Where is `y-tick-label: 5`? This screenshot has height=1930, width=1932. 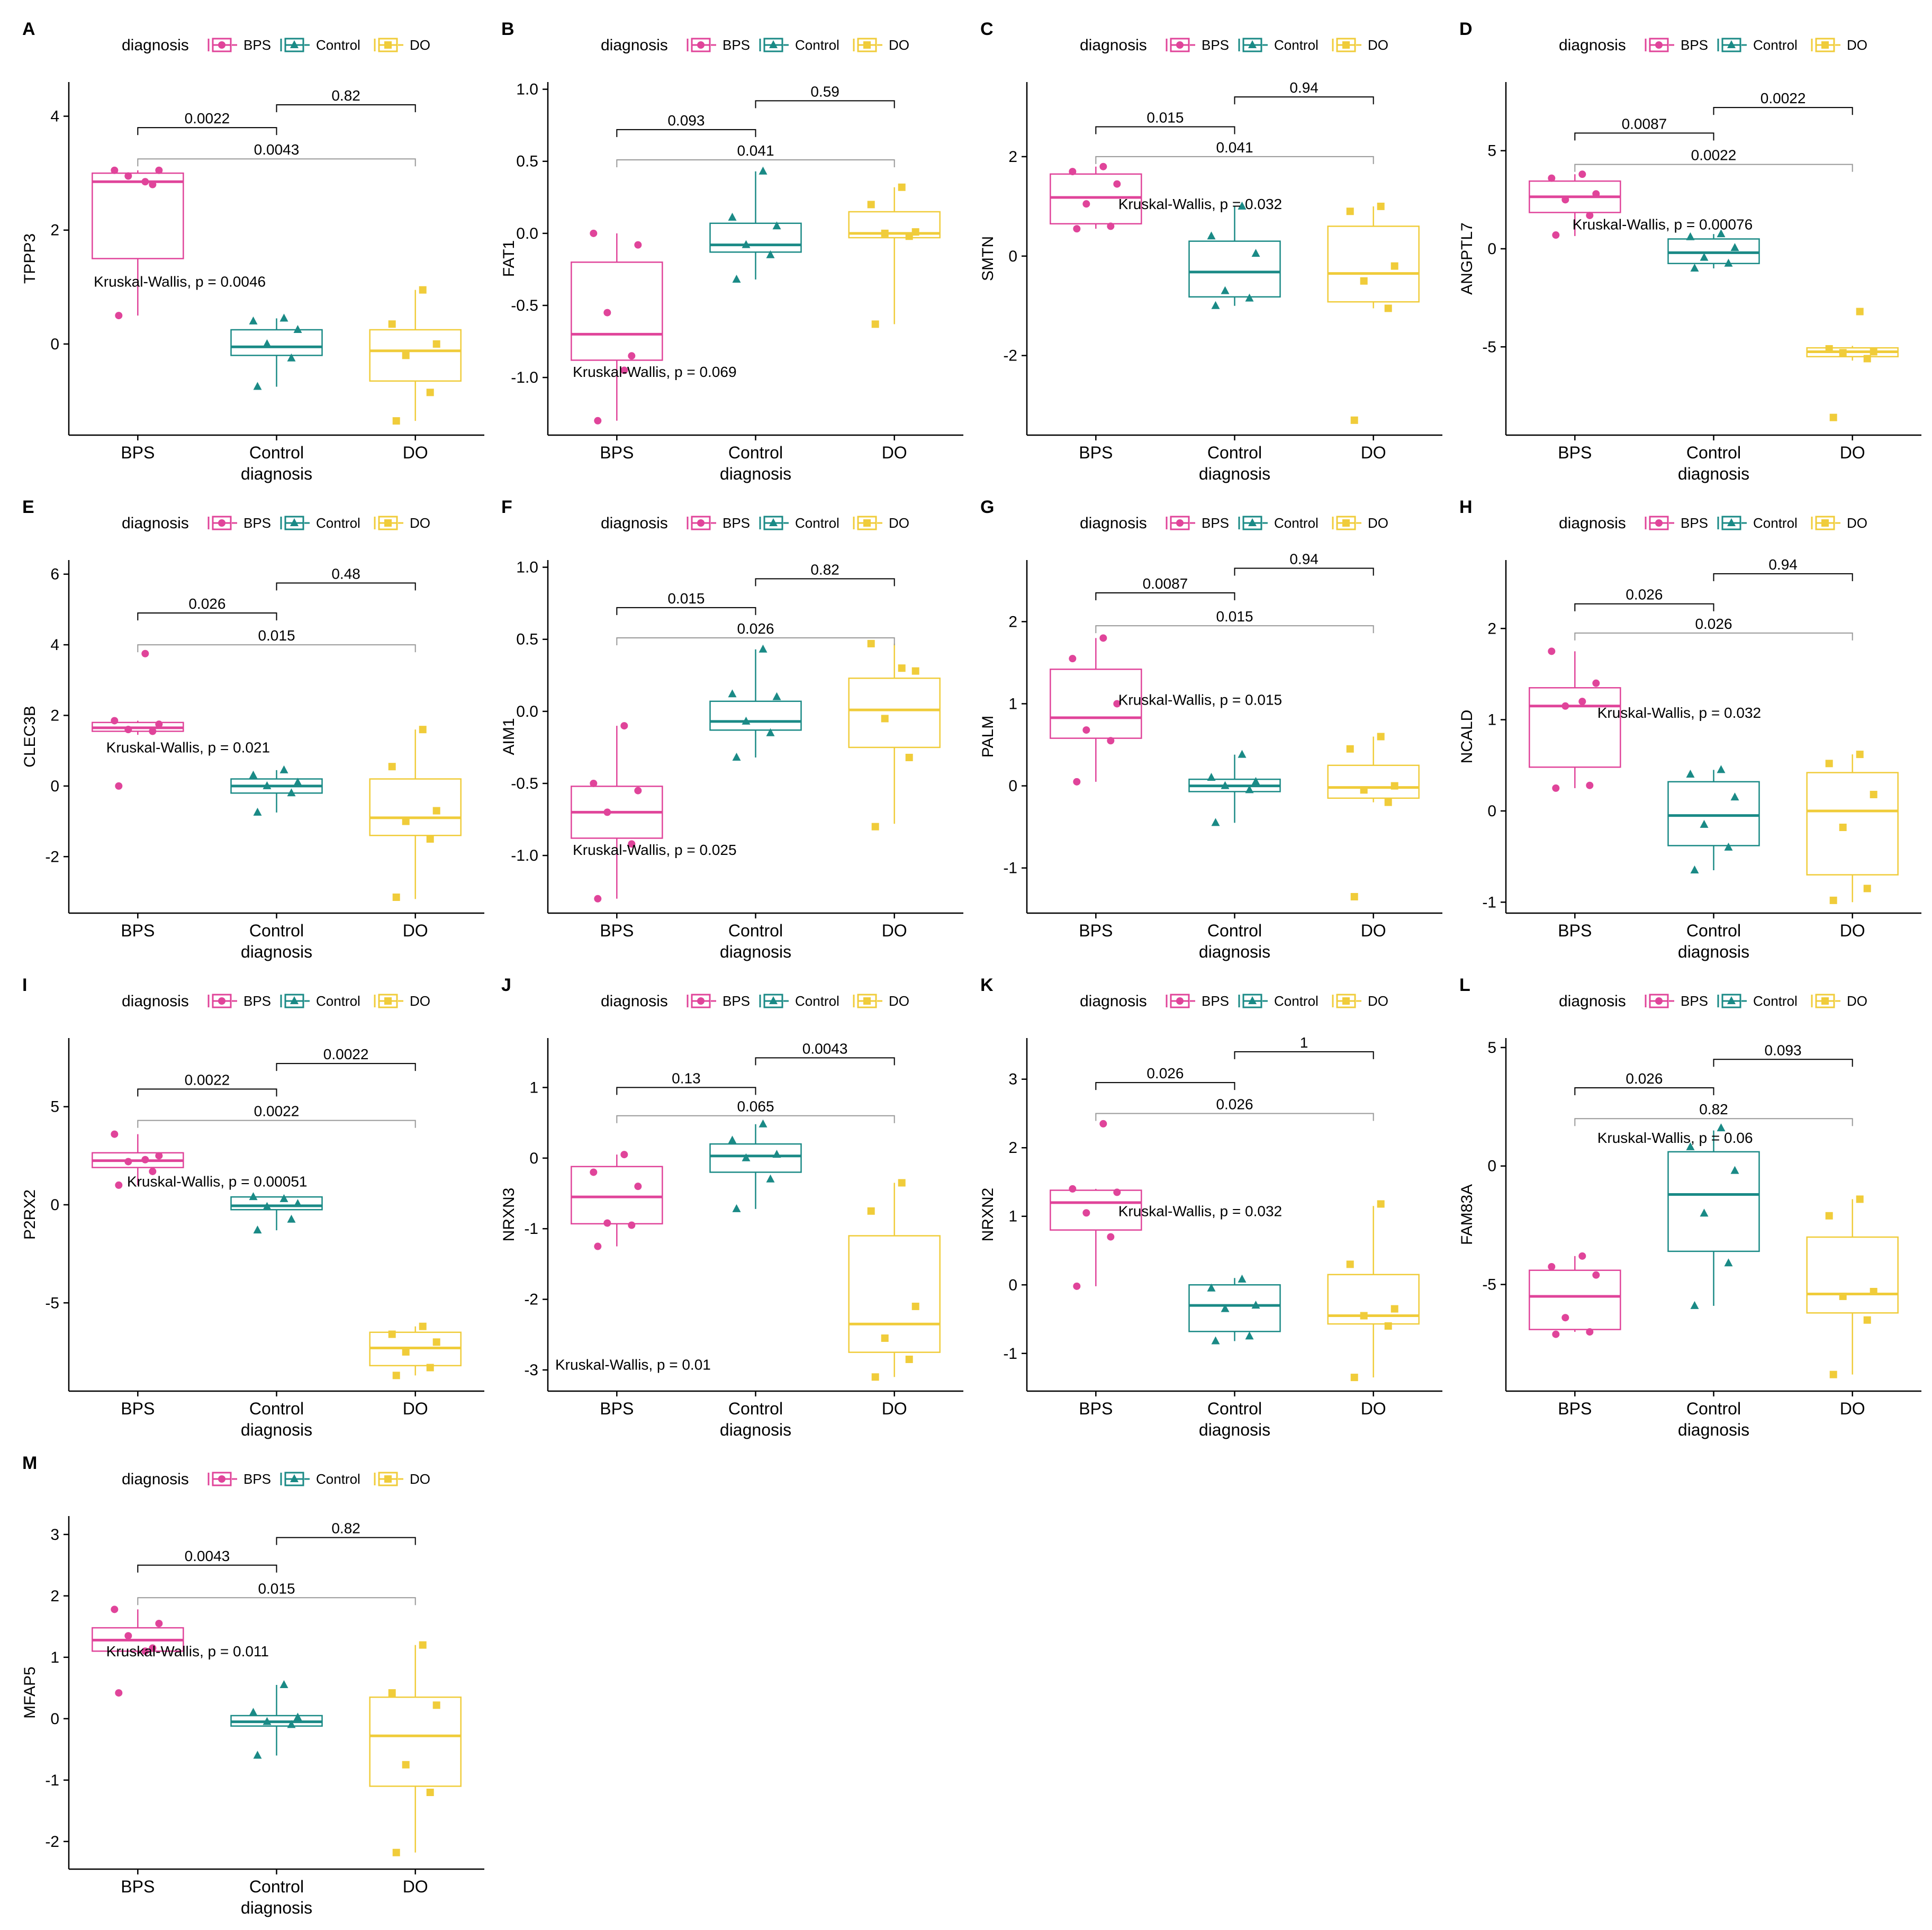 y-tick-label: 5 is located at coordinates (54, 1107).